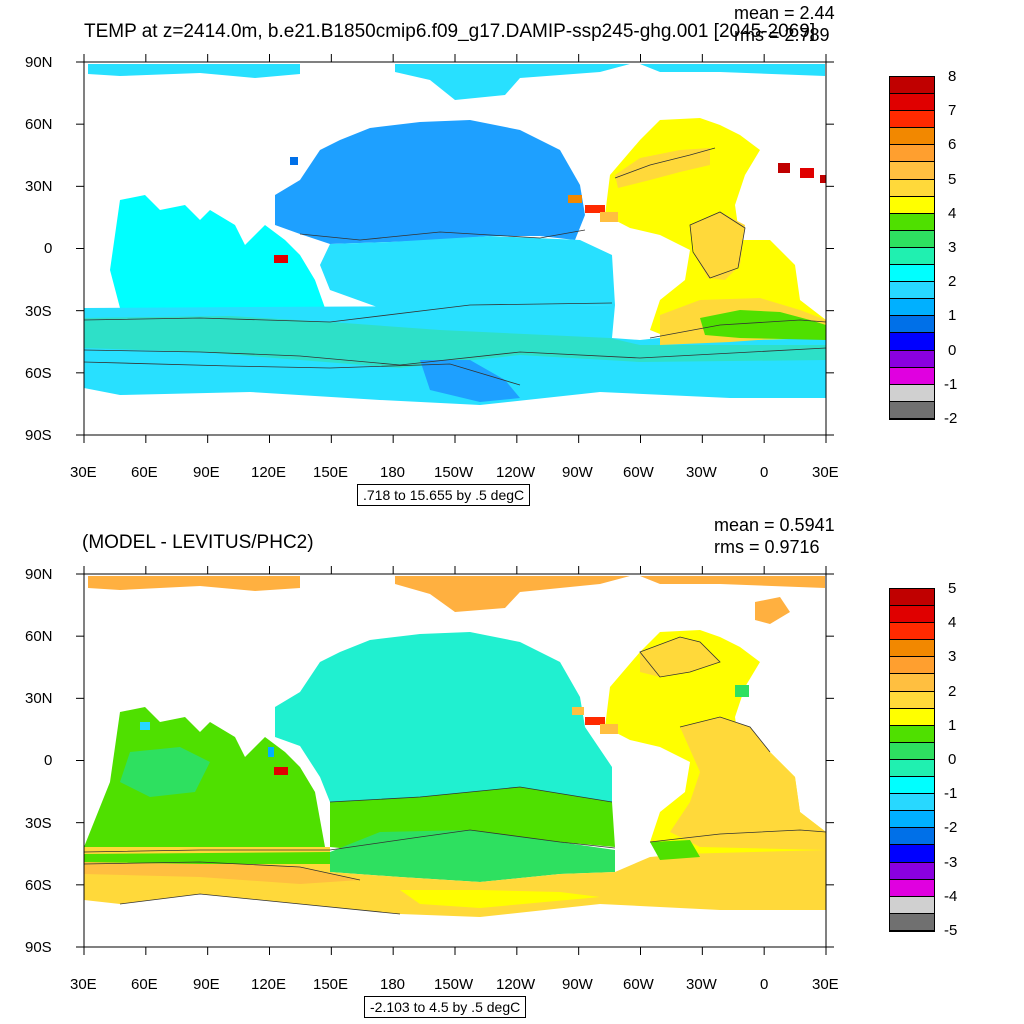 This screenshot has height=1024, width=1024. What do you see at coordinates (38, 823) in the screenshot?
I see `bottom-lat-label: 30S` at bounding box center [38, 823].